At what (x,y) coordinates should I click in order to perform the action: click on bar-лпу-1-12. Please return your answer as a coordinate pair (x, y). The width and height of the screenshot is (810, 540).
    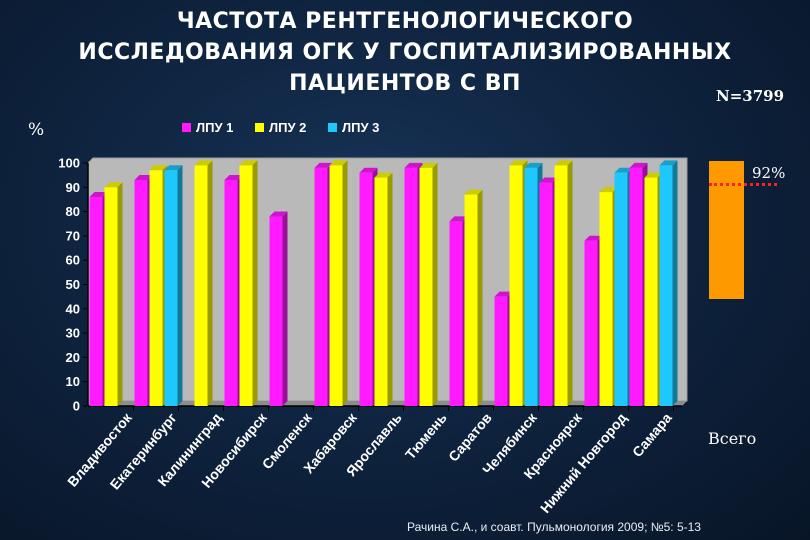
    Looking at the image, I should click on (636, 286).